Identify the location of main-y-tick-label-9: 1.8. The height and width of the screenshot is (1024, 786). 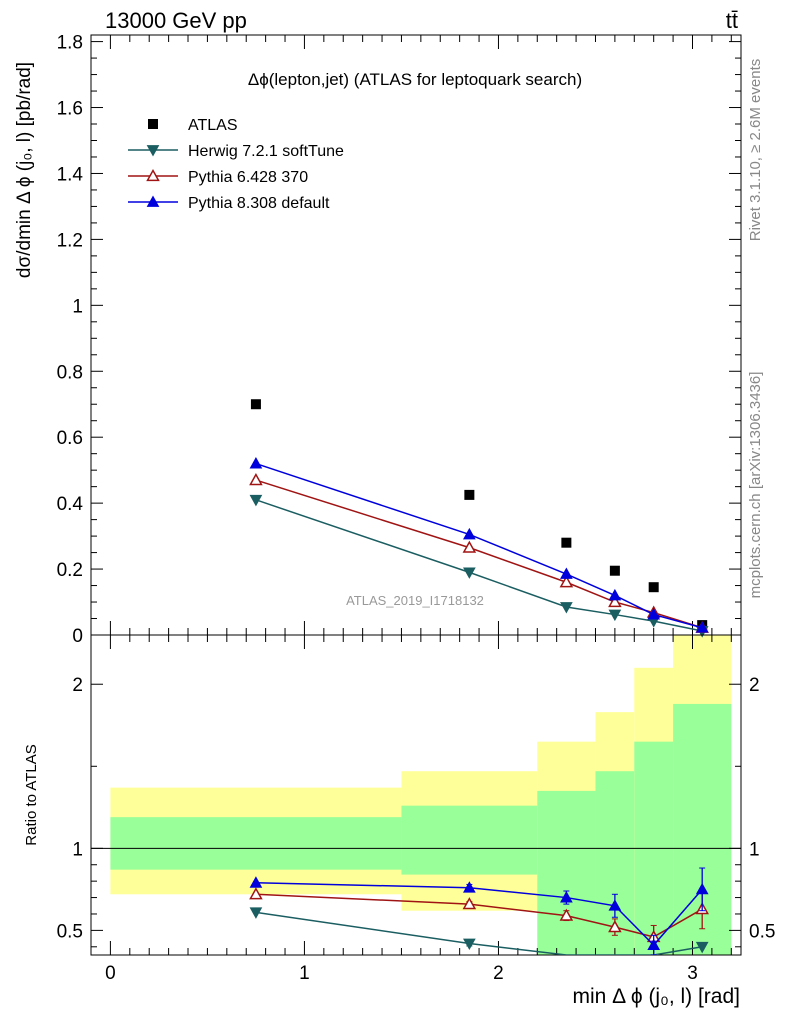
(70, 43).